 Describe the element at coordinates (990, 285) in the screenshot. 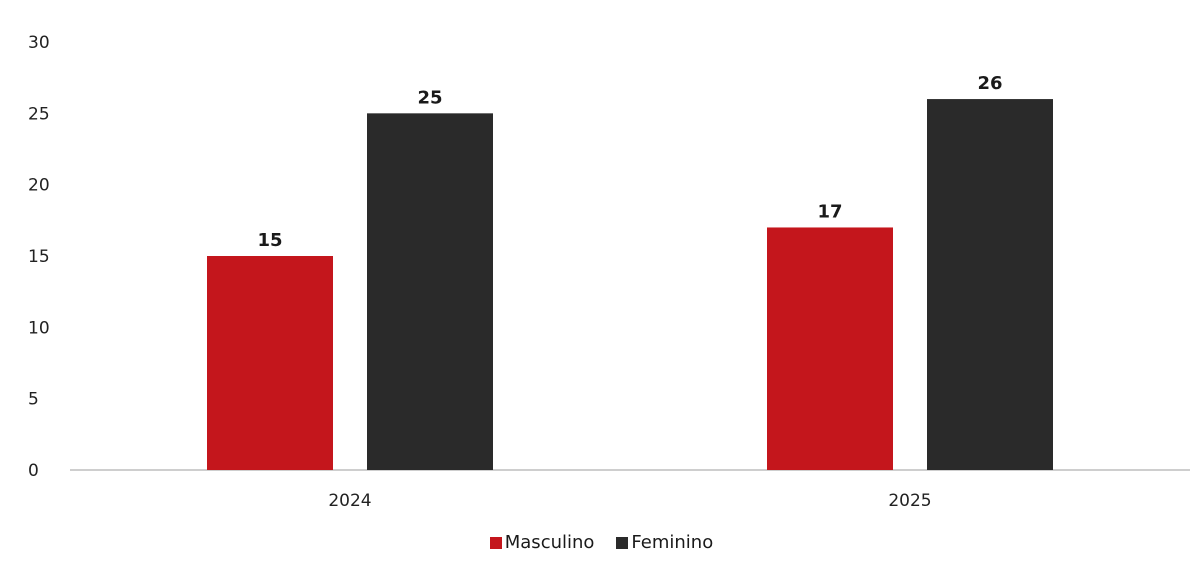

I see `bar-feminino-2025` at that location.